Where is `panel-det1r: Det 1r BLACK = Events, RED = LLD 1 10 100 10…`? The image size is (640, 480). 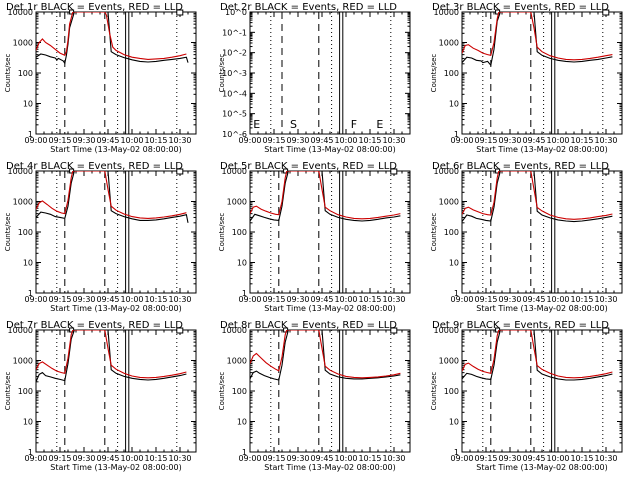
panel-det1r: Det 1r BLACK = Events, RED = LLD 1 10 100 10… is located at coordinates (100, 78).